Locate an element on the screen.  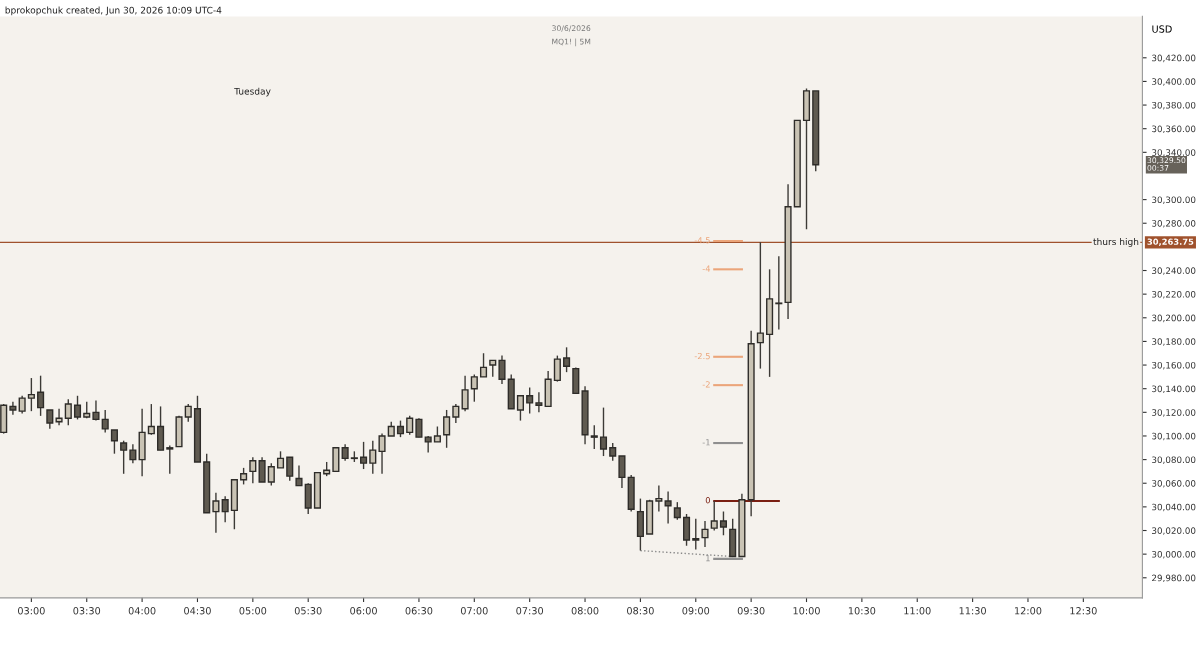
series-label: 0 is located at coordinates (707, 500).